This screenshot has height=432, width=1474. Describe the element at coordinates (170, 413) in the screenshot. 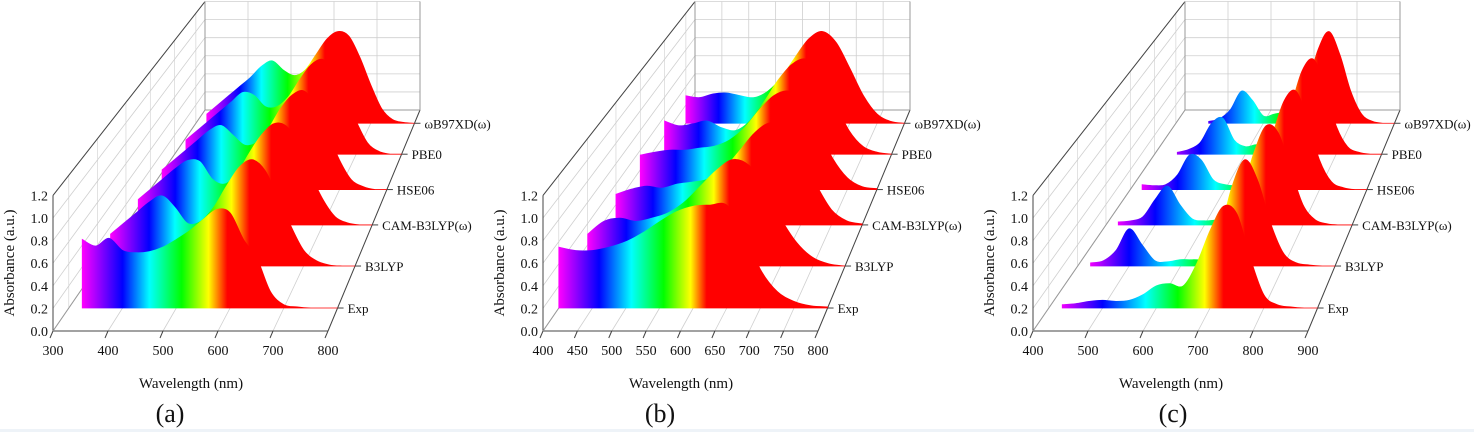

I see `panel-label: (a)` at that location.